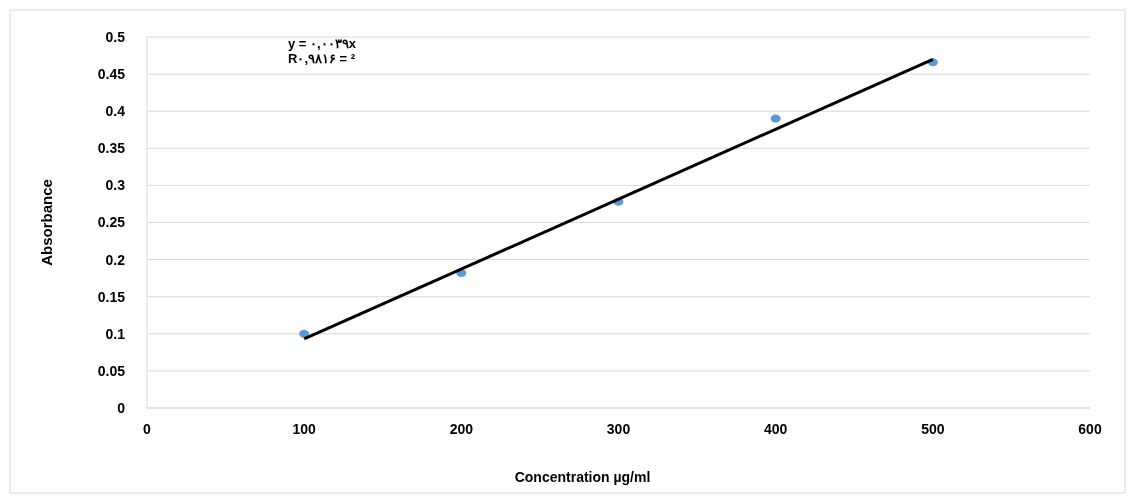 The image size is (1130, 496). Describe the element at coordinates (111, 148) in the screenshot. I see `y-tick-label: 0.35` at that location.